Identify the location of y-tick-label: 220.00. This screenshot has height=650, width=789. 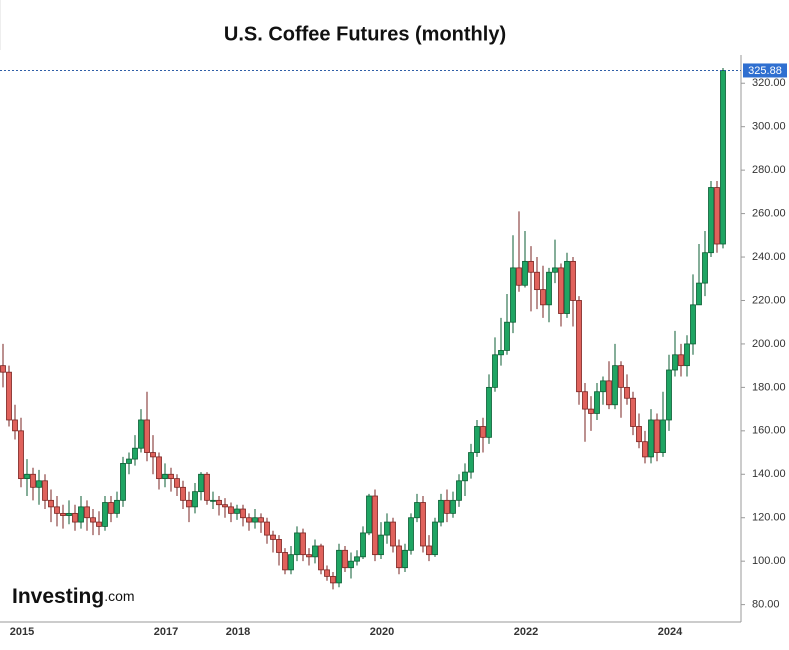
(769, 300).